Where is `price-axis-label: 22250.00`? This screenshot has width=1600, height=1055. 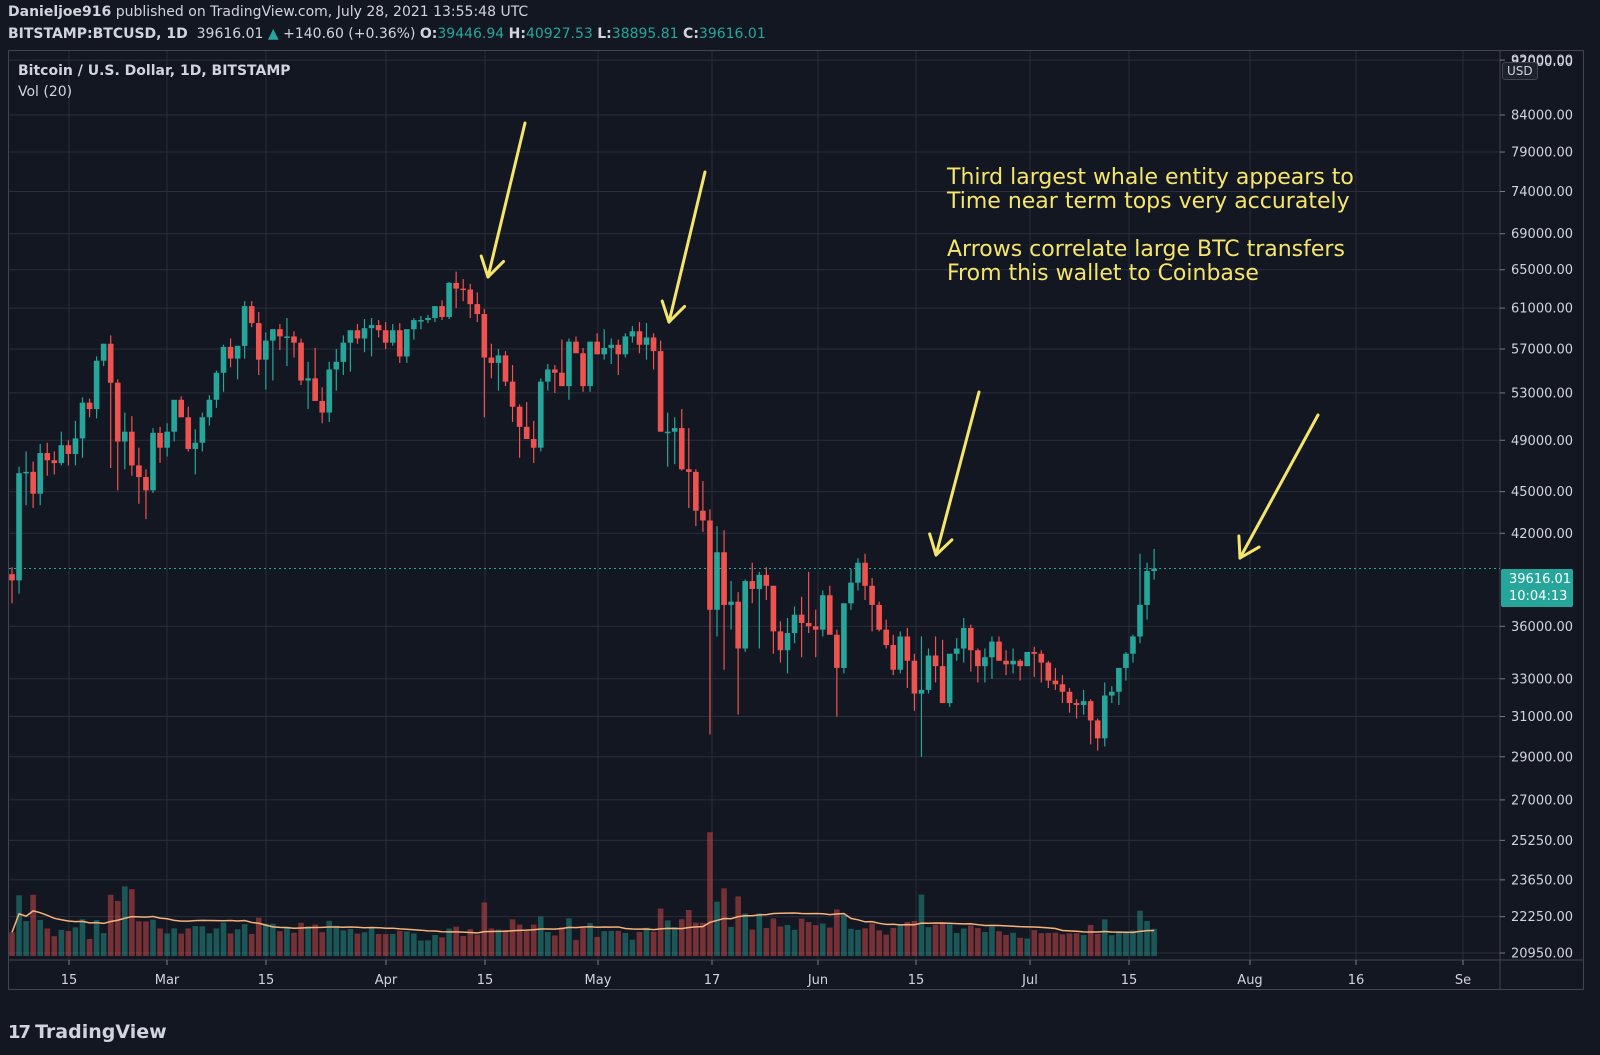
price-axis-label: 22250.00 is located at coordinates (1542, 917).